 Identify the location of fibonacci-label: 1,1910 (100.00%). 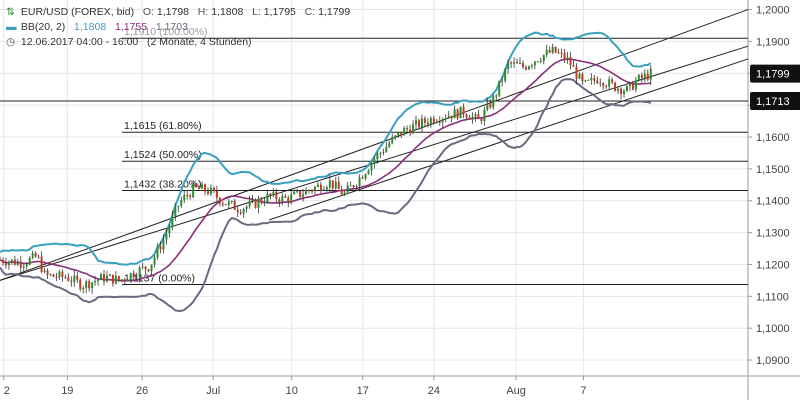
(165, 32).